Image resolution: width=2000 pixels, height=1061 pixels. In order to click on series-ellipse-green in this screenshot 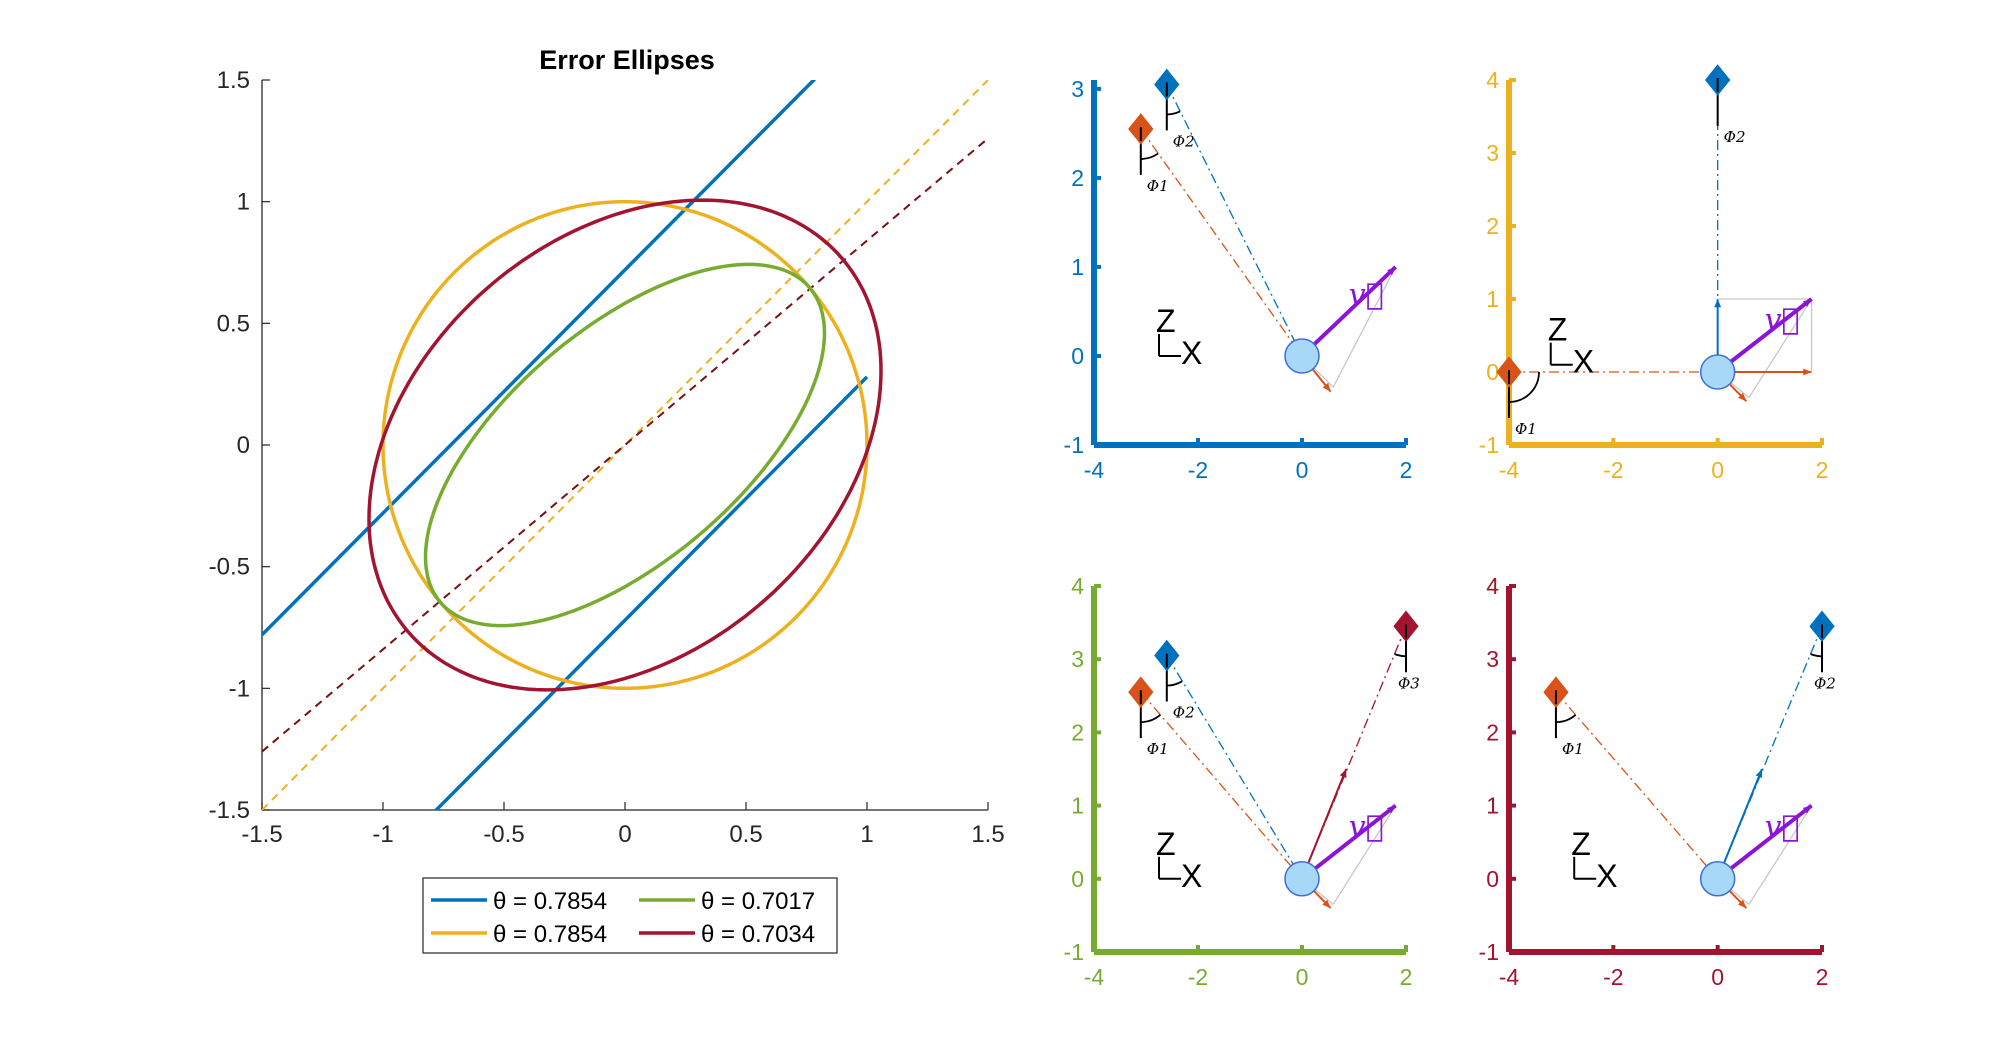, I will do `click(625, 445)`.